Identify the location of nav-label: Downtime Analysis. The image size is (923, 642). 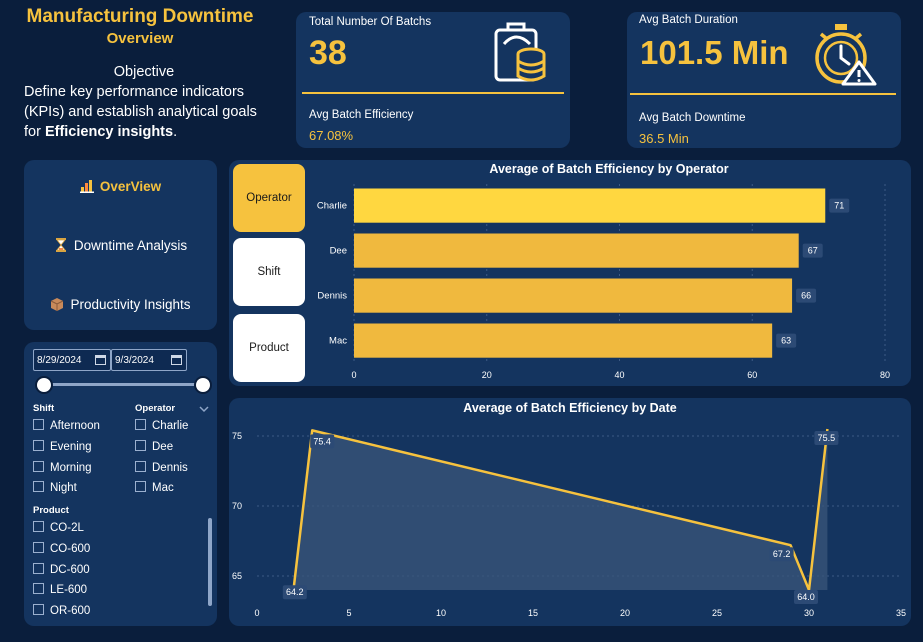
(130, 245).